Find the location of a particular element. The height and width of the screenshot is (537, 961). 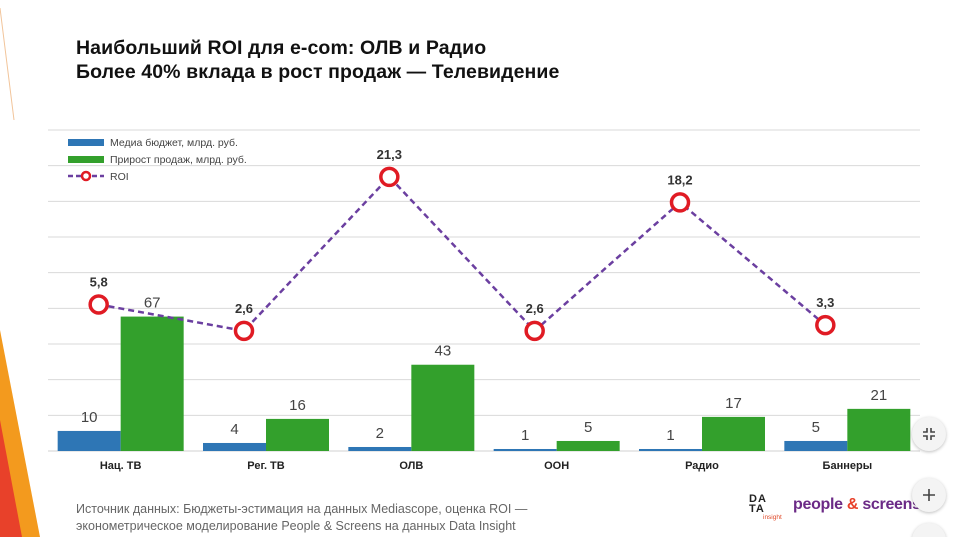

bar-budget-value-label: 5 is located at coordinates (816, 427).